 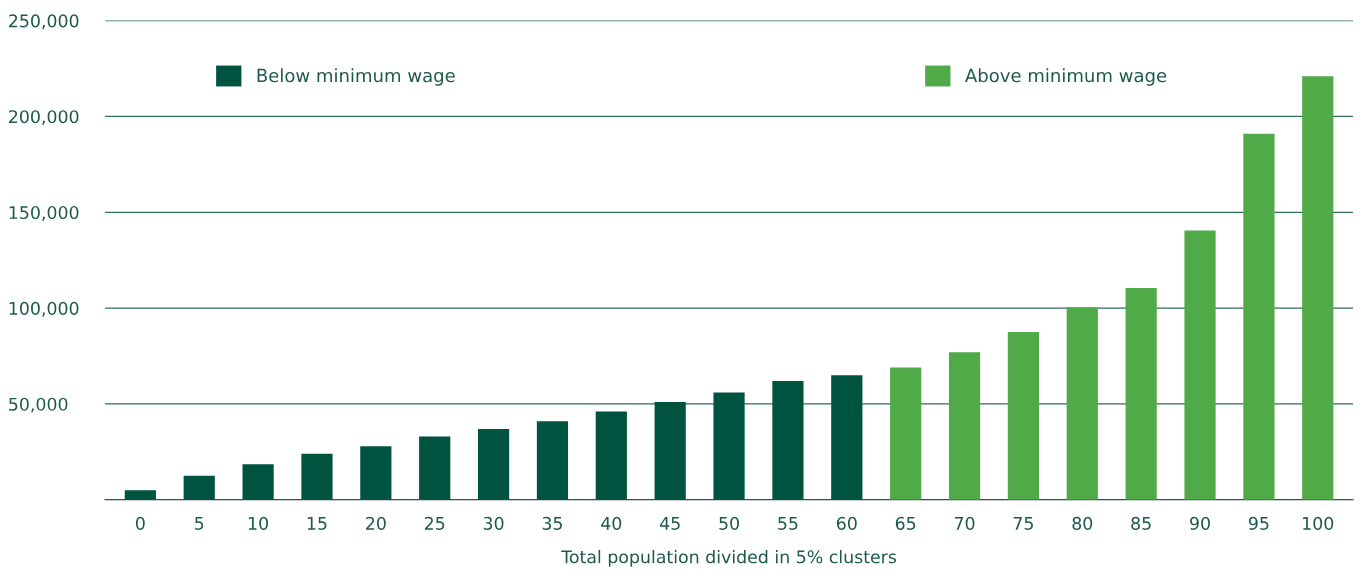 I want to click on x-tick-label: 10, so click(x=258, y=523).